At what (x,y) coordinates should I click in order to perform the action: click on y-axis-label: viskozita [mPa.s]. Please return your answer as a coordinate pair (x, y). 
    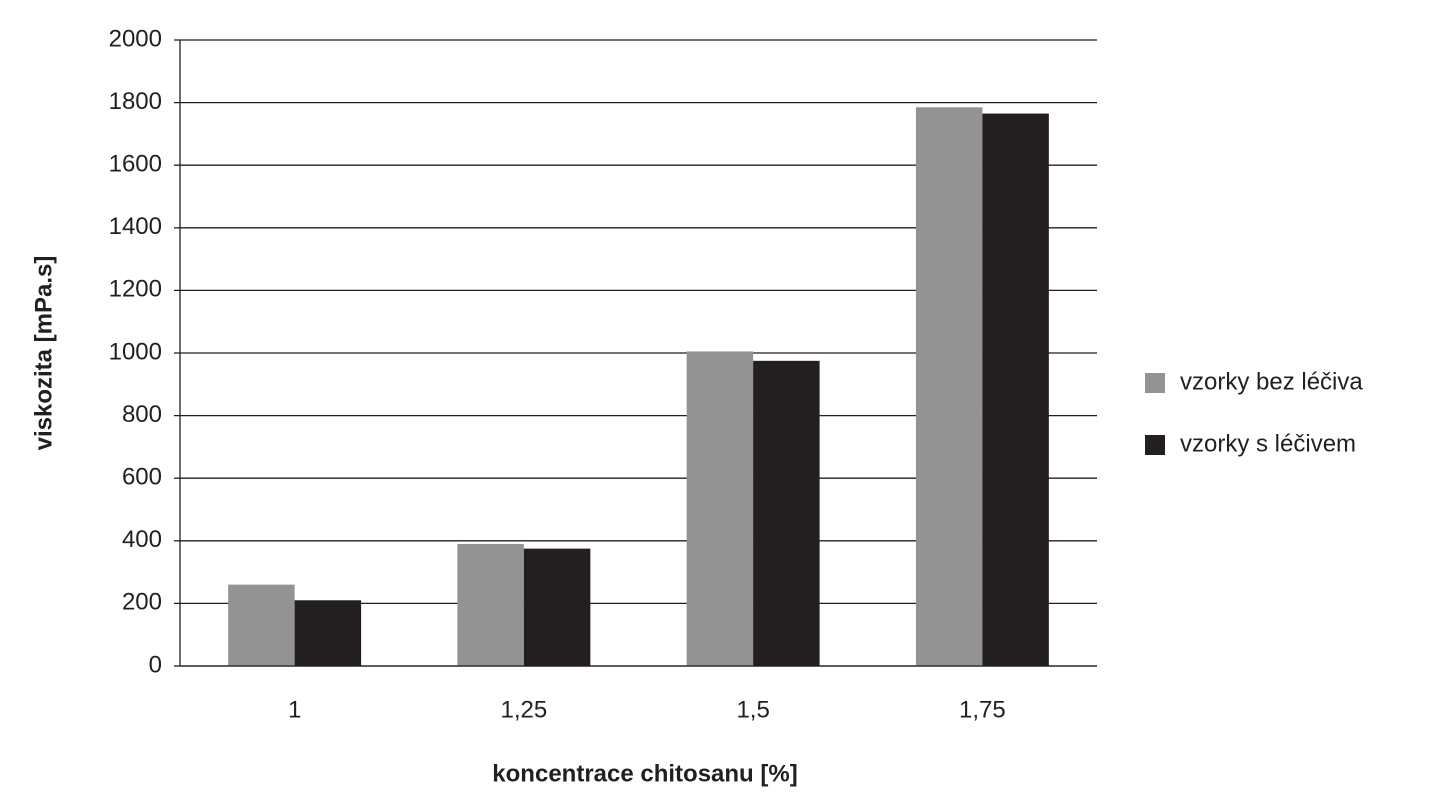
    Looking at the image, I should click on (43, 353).